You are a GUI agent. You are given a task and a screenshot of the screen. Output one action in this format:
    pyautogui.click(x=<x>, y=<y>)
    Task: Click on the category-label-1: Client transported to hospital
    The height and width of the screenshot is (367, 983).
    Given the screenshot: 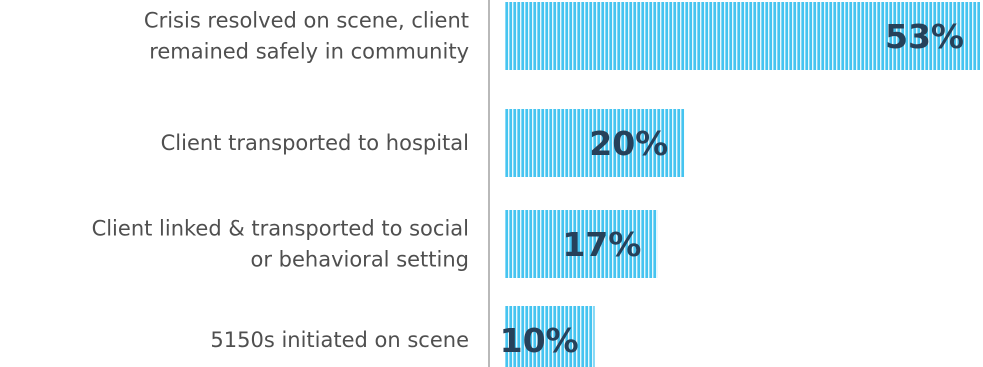 What is the action you would take?
    pyautogui.click(x=315, y=143)
    